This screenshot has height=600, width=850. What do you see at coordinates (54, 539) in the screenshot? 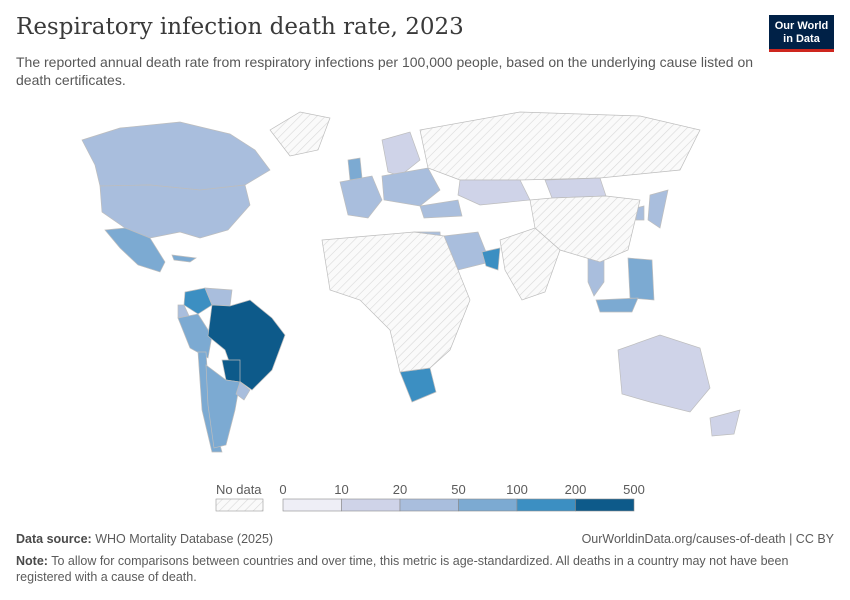
I see `data-source-label: Data source:` at bounding box center [54, 539].